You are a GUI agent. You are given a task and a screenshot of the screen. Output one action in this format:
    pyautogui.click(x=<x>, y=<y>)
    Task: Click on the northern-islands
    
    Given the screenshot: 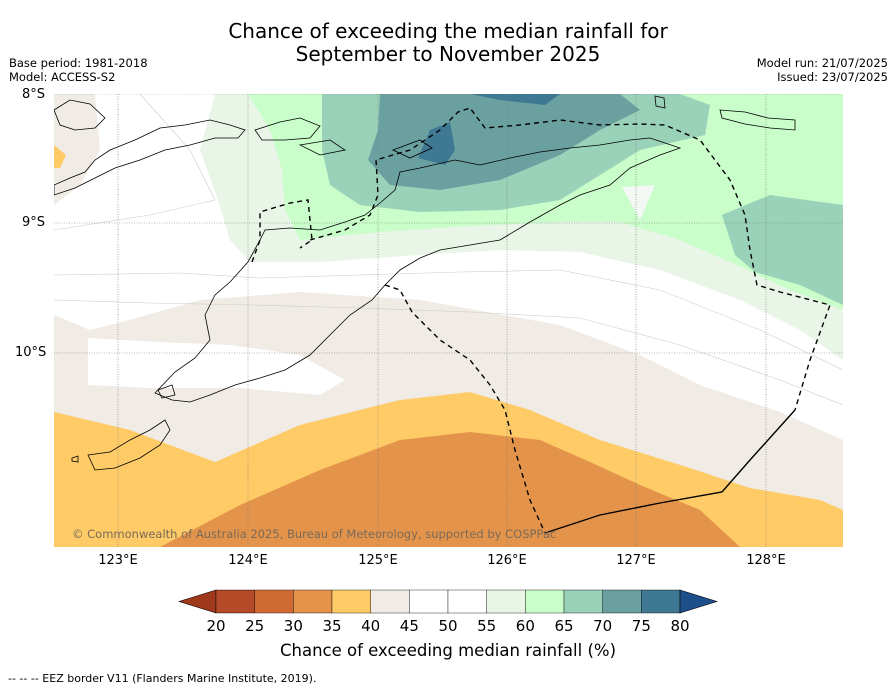 What is the action you would take?
    pyautogui.click(x=150, y=157)
    